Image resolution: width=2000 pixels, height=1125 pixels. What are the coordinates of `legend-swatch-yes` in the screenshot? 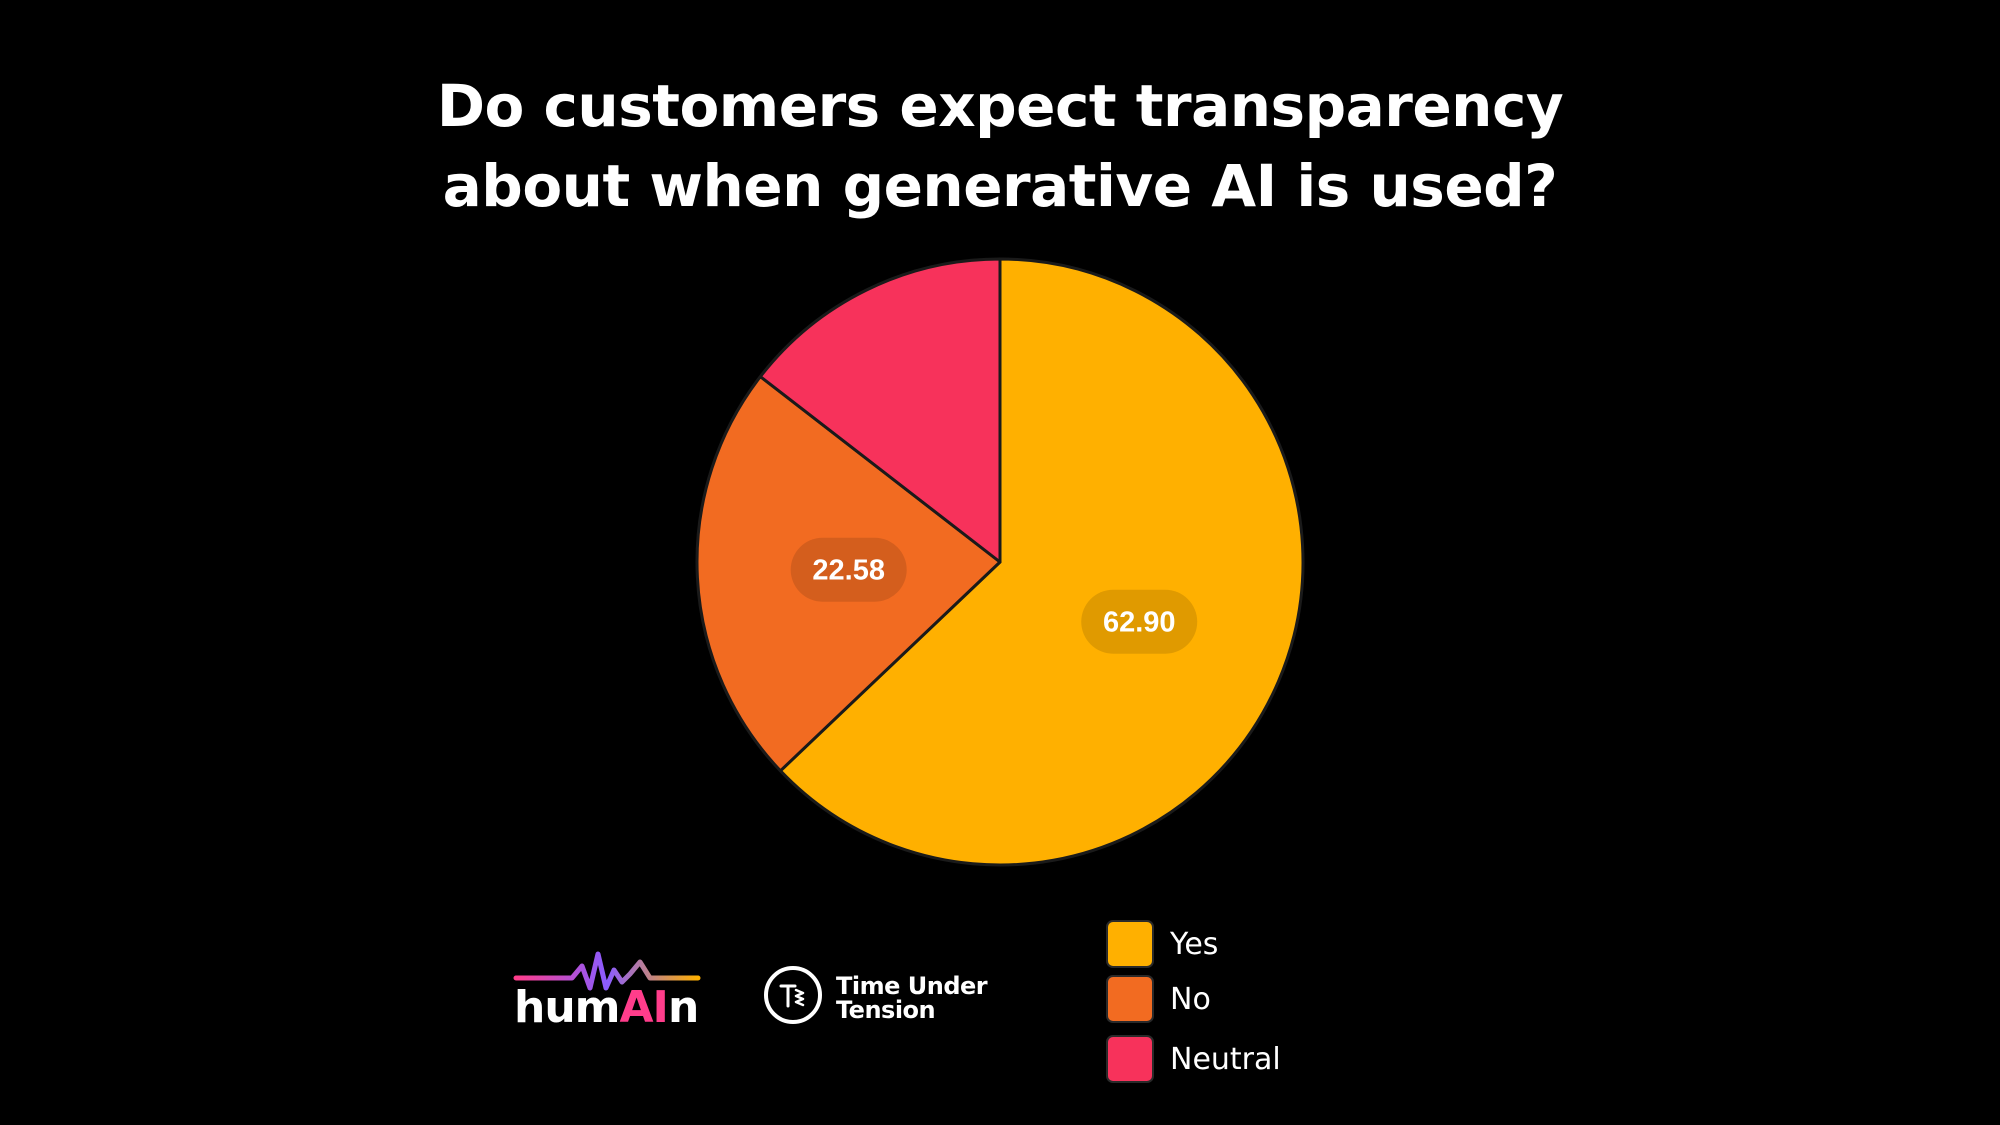 It's located at (1130, 944).